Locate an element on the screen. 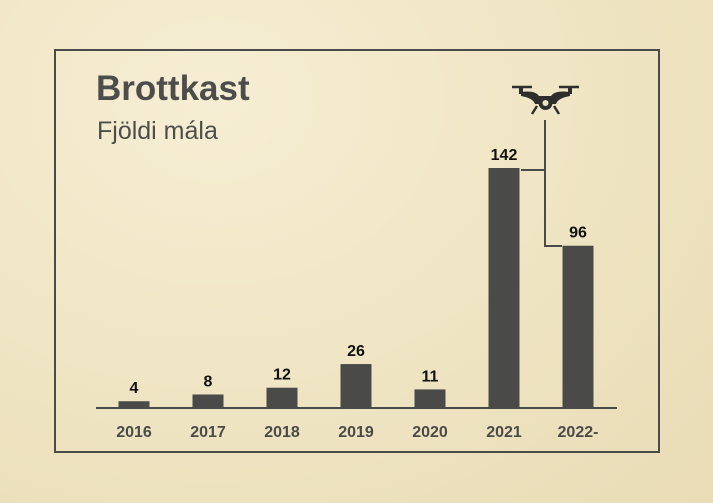 The height and width of the screenshot is (503, 713). x-tick-label-2018: 2018 is located at coordinates (282, 432).